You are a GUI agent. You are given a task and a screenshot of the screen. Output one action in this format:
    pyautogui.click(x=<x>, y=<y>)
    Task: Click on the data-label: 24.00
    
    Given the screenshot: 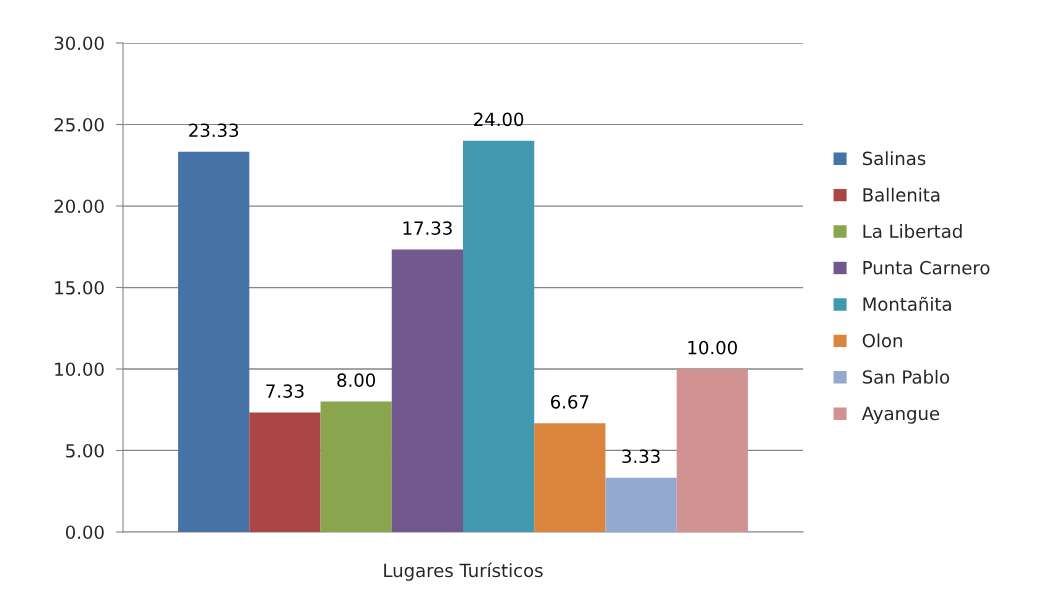 What is the action you would take?
    pyautogui.click(x=499, y=119)
    